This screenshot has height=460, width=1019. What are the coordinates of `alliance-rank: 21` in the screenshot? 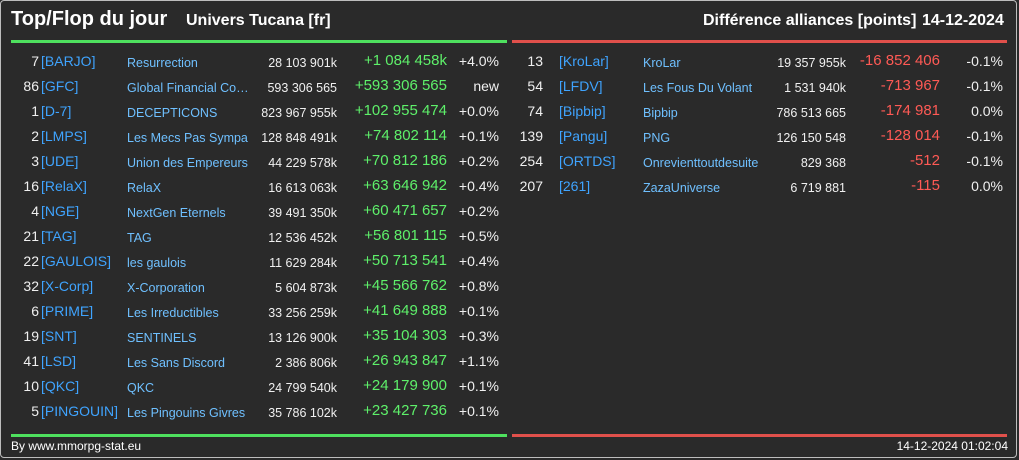 It's located at (31, 236).